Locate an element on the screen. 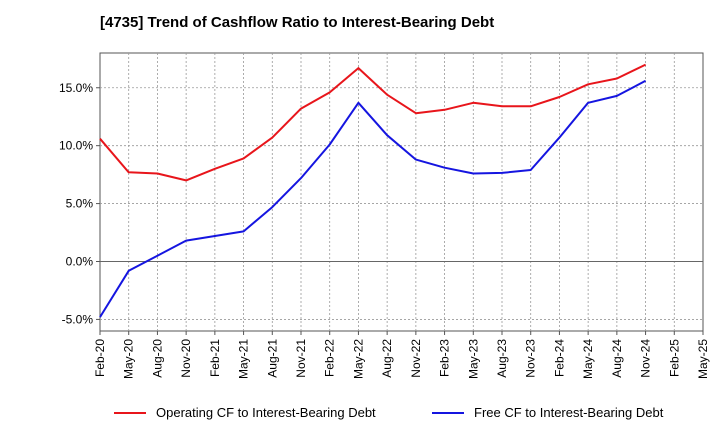  legend-item-operating-cf: Operating CF to Interest-Bearing Debt is located at coordinates (245, 412).